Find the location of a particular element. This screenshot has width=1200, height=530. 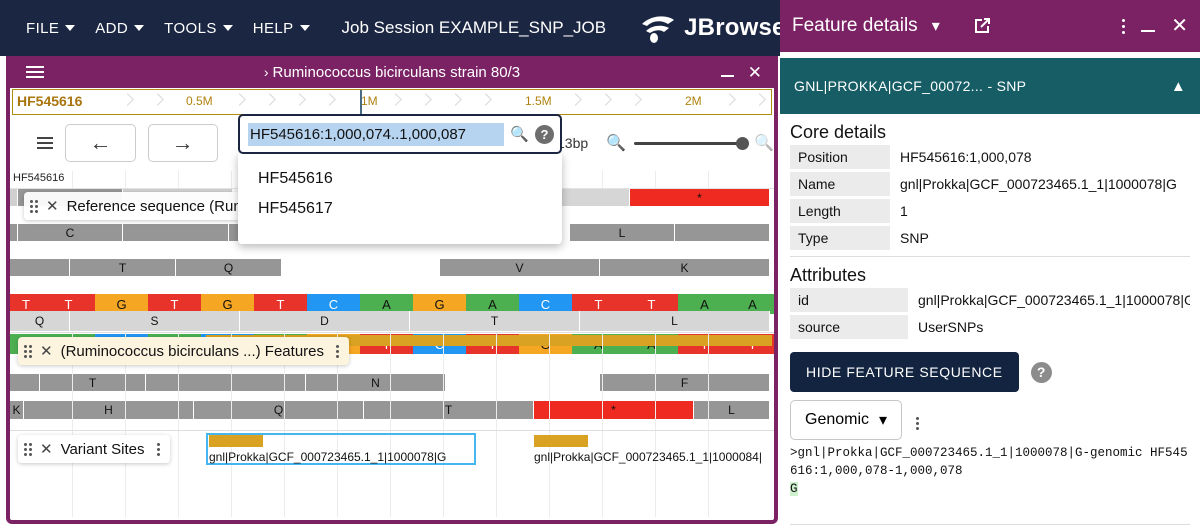

search-input is located at coordinates (376, 134).